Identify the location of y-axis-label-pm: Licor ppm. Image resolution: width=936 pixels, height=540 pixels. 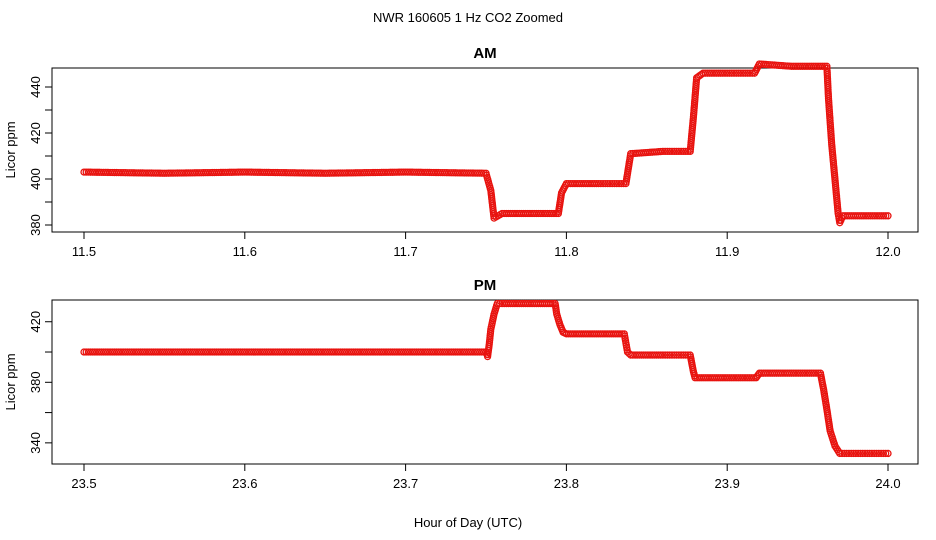
(10, 381).